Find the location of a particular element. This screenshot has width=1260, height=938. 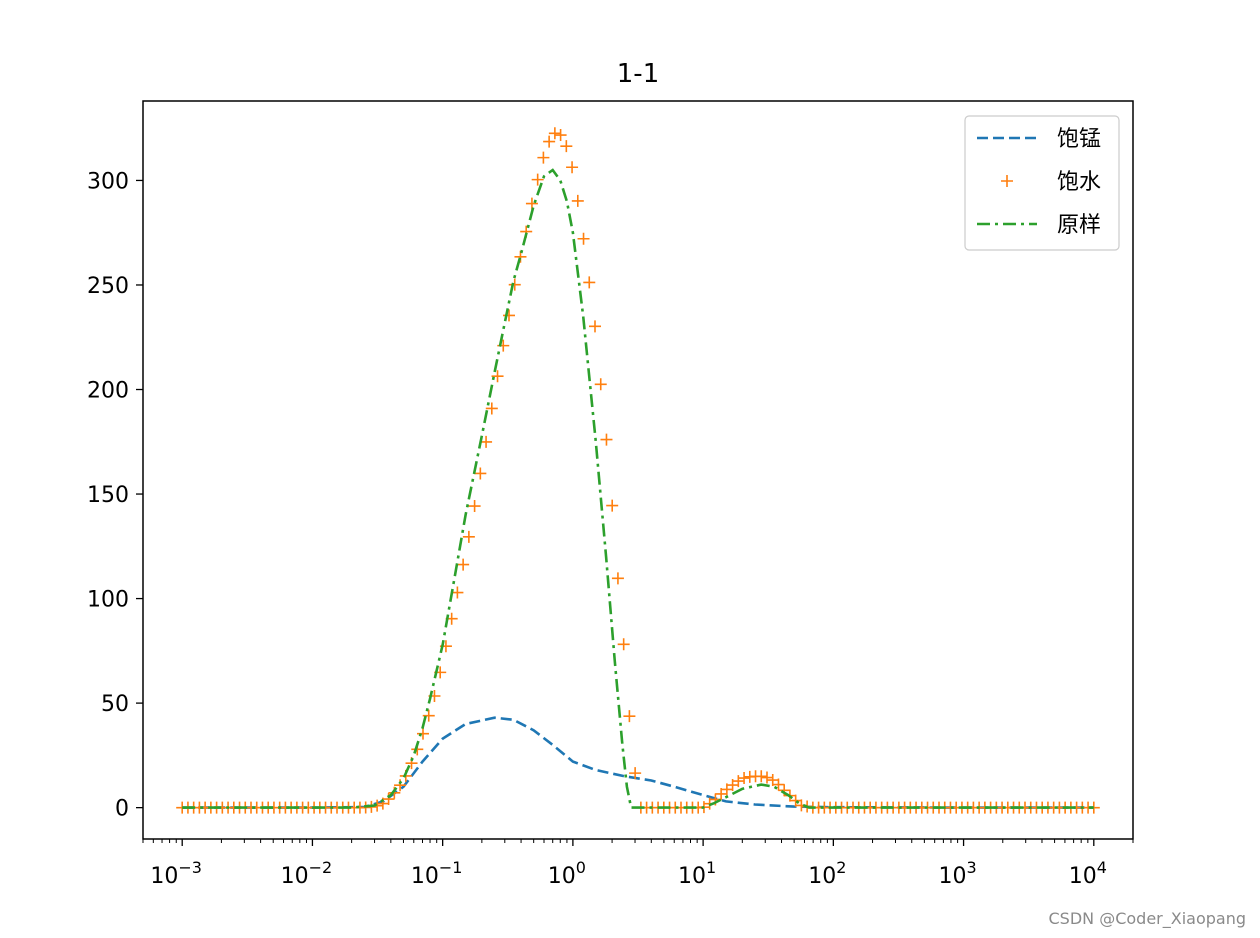

x-axis: 10⁻³ 10⁻² 10⁻¹ 10⁰ 10¹ 10² 10³ 10⁴ is located at coordinates (638, 864).